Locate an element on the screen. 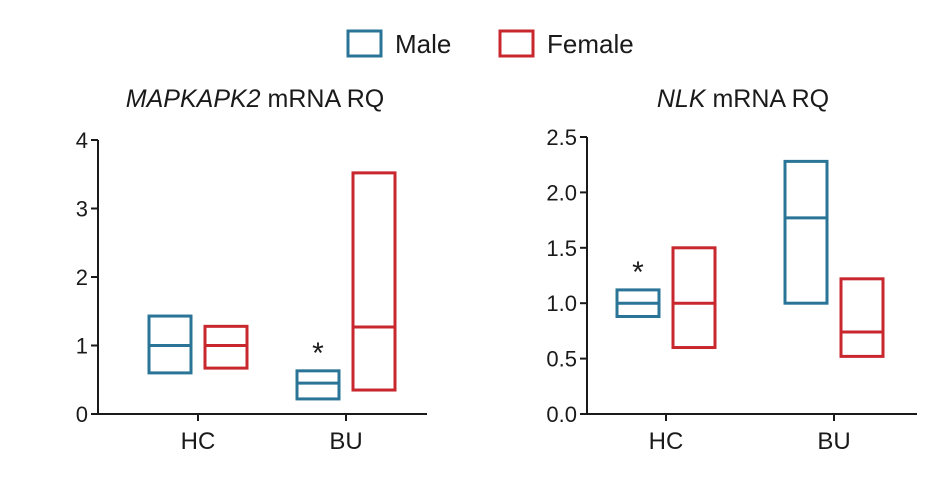  y-tick-label: 2 is located at coordinates (82, 277).